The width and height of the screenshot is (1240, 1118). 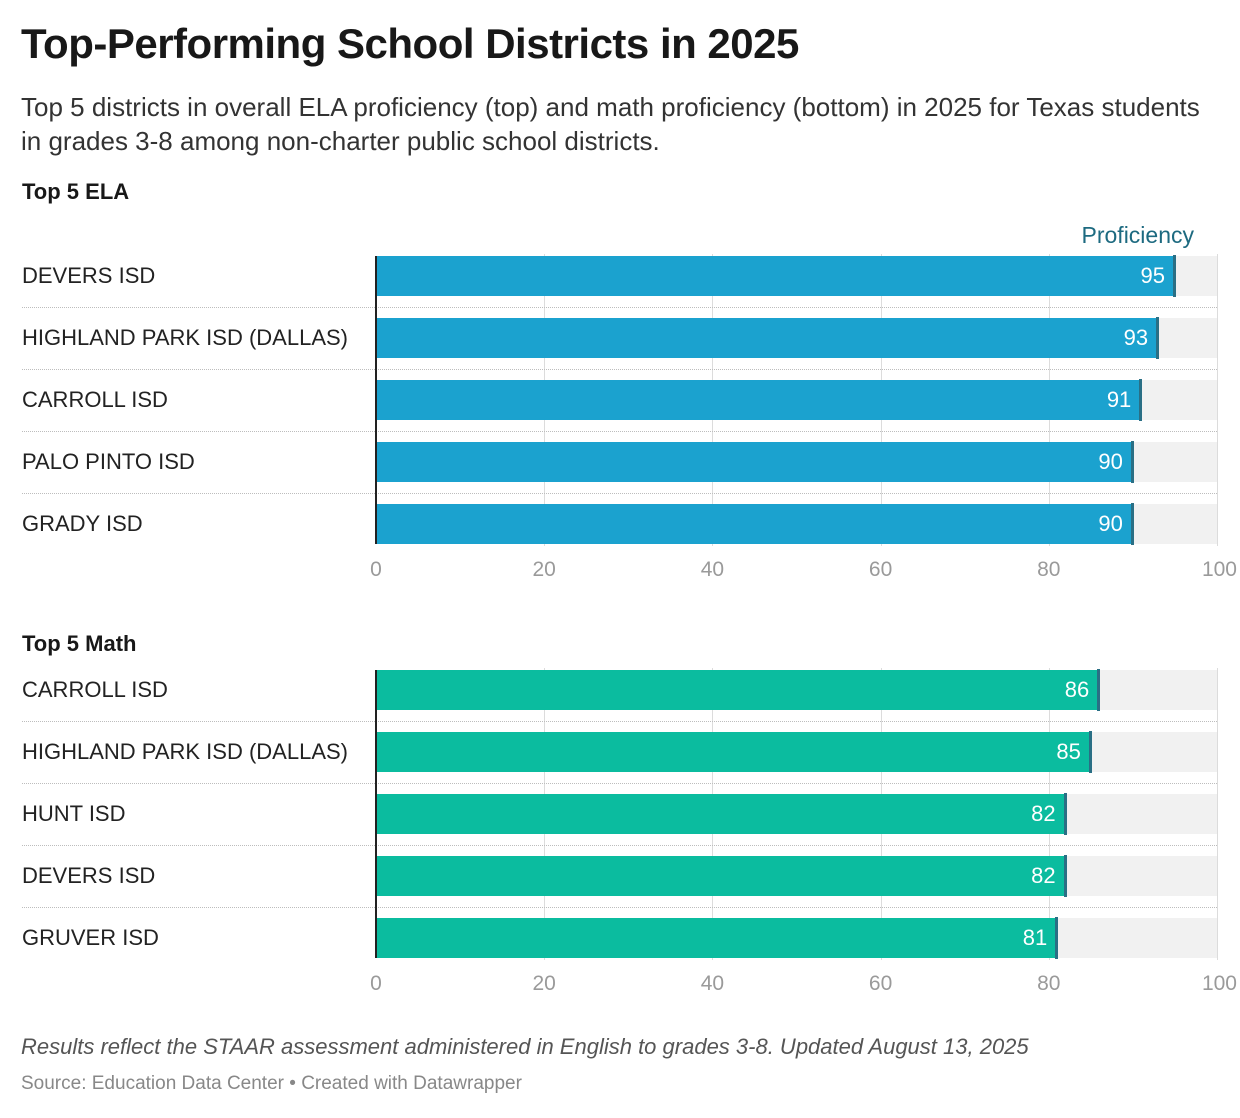 What do you see at coordinates (90, 937) in the screenshot?
I see `district-label: GRUVER ISD` at bounding box center [90, 937].